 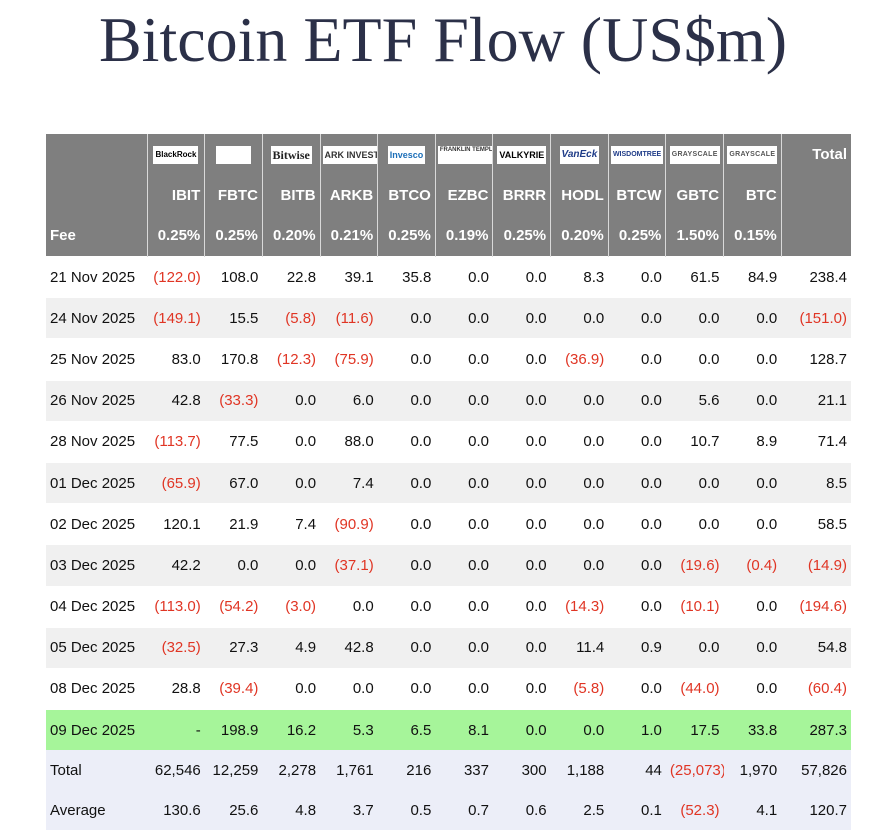 I want to click on summary-value-cell: 1,188, so click(x=579, y=770).